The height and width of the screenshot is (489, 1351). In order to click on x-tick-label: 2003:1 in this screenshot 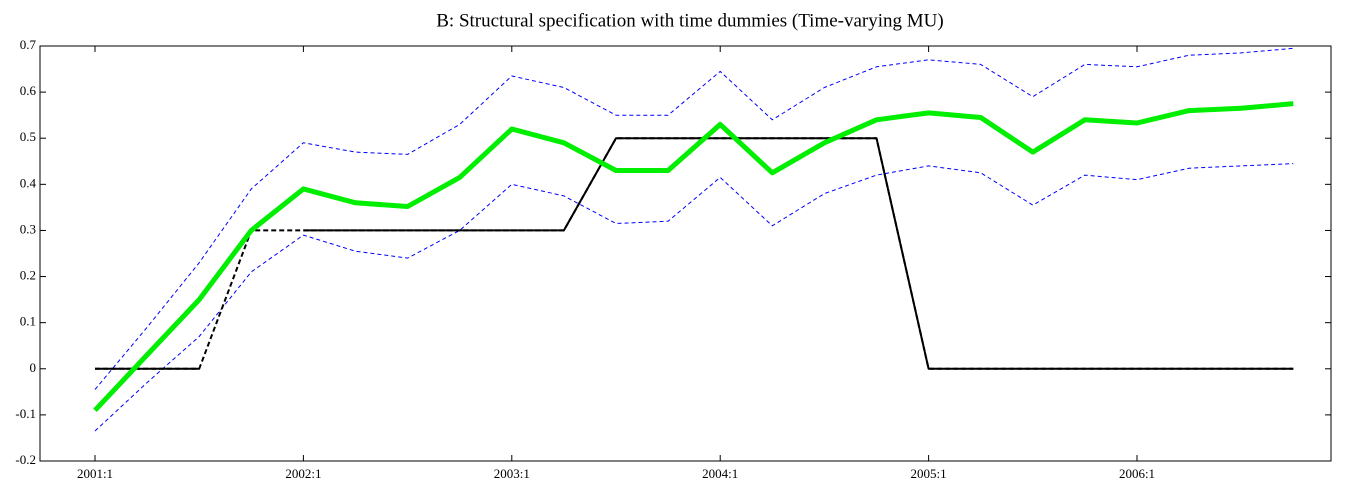, I will do `click(512, 473)`.